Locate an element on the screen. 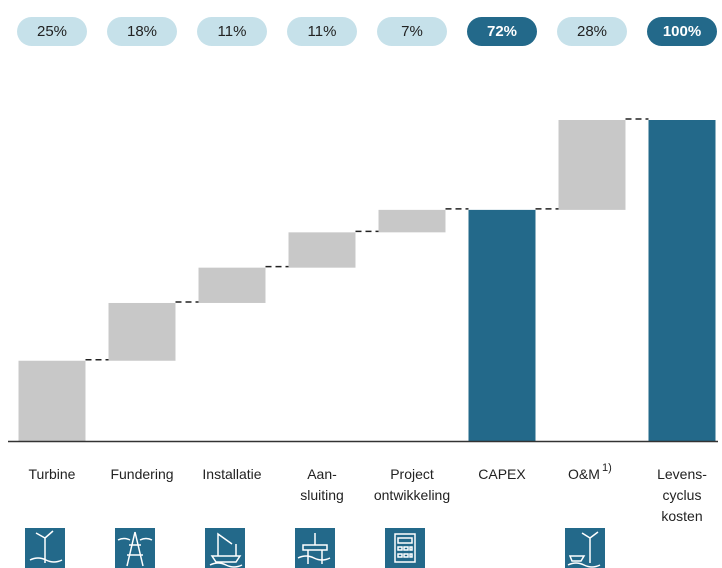  category-label: Turbine is located at coordinates (52, 474).